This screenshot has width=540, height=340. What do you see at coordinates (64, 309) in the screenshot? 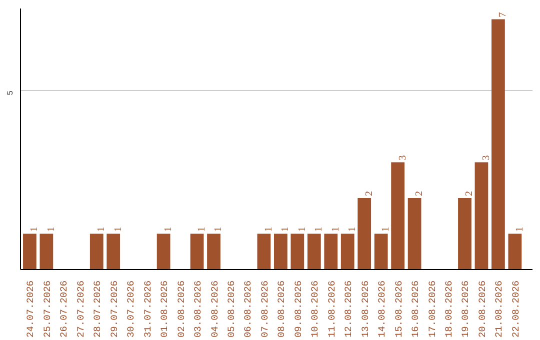
I see `x-tick-label: 26.07.2026` at bounding box center [64, 309].